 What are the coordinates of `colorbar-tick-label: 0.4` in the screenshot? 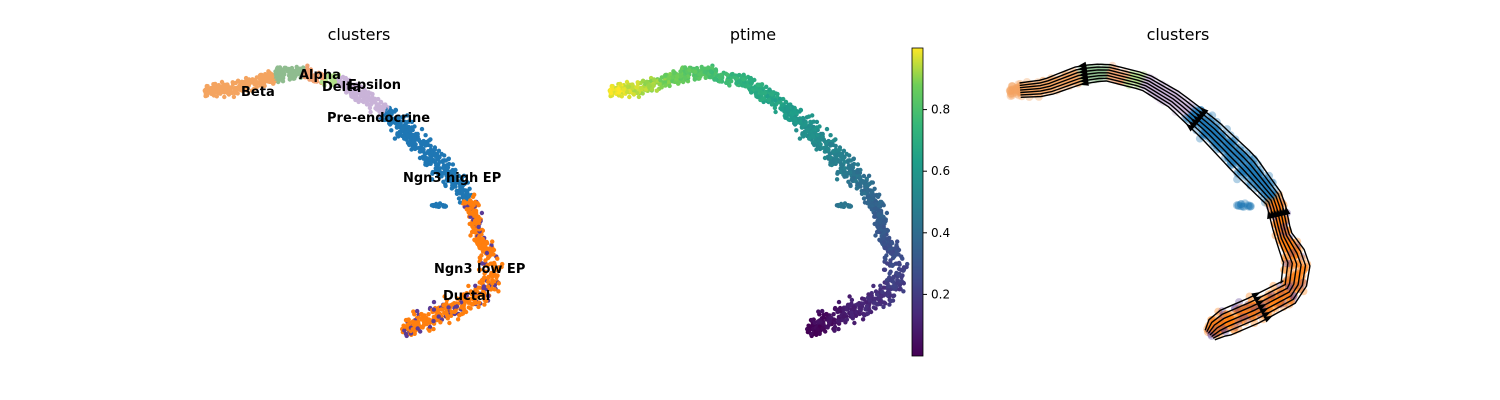 It's located at (940, 233).